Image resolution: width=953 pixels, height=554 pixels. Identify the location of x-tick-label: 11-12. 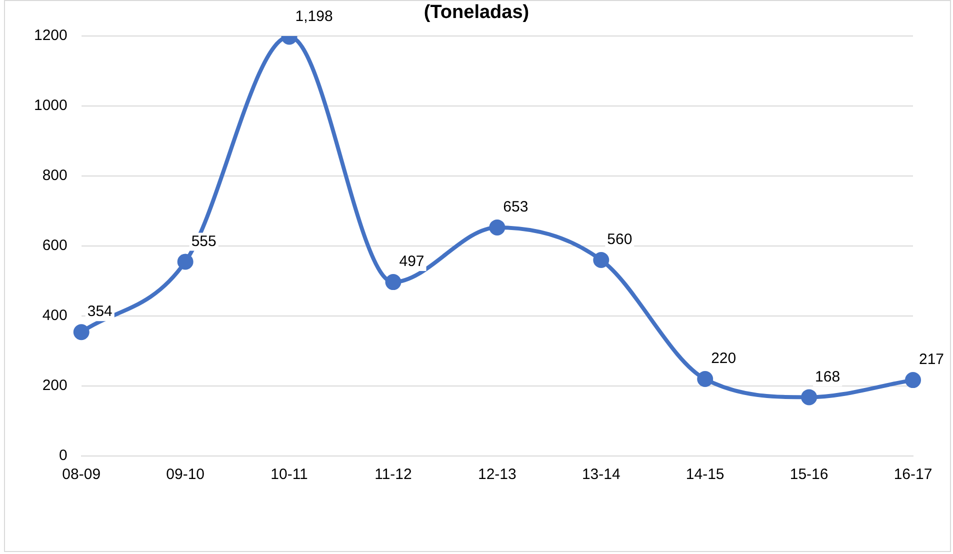
(393, 475).